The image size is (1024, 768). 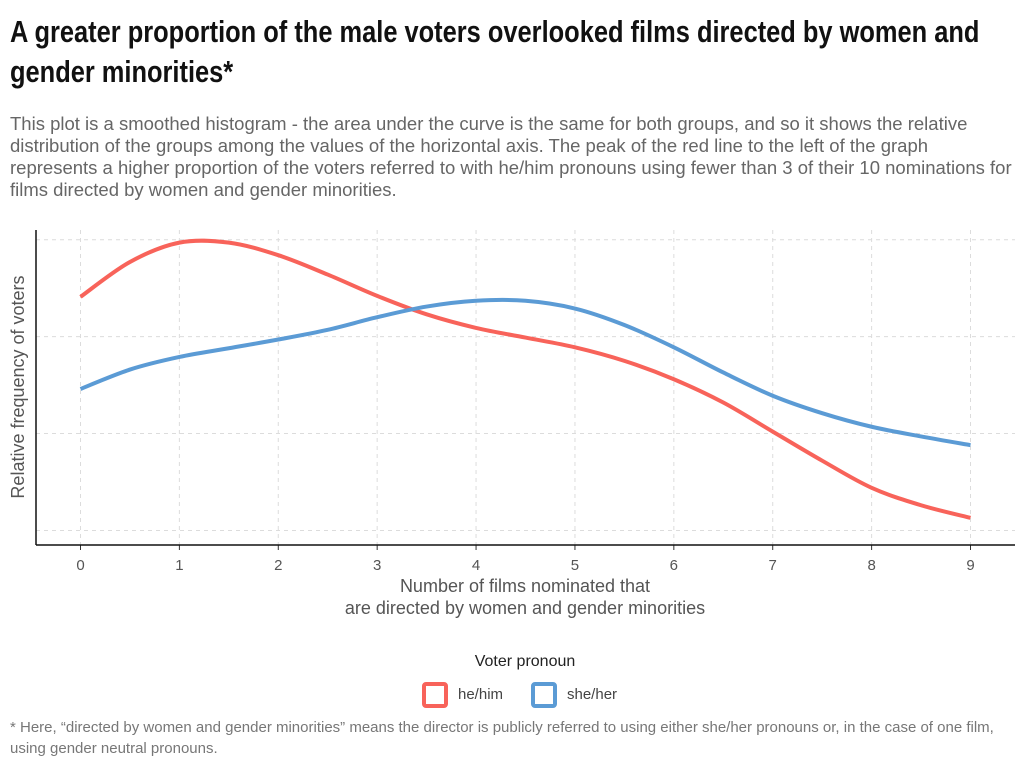 I want to click on x-tick-label: 5, so click(x=575, y=565).